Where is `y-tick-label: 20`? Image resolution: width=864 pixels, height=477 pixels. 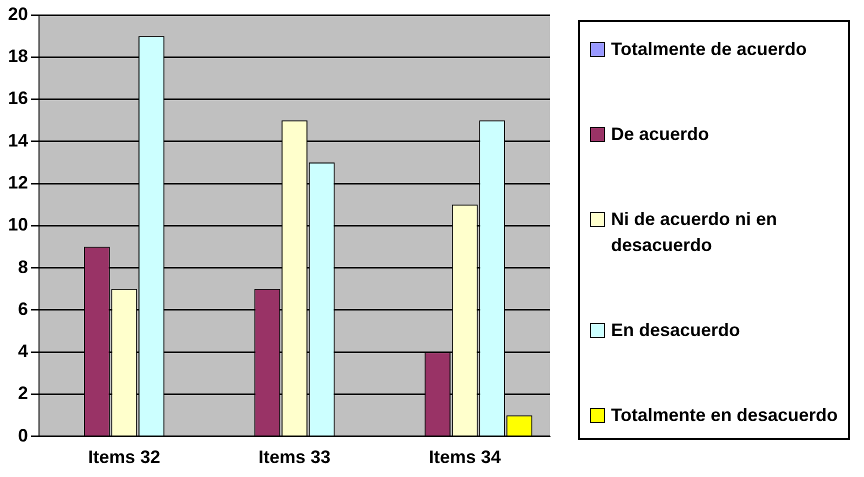 y-tick-label: 20 is located at coordinates (18, 14).